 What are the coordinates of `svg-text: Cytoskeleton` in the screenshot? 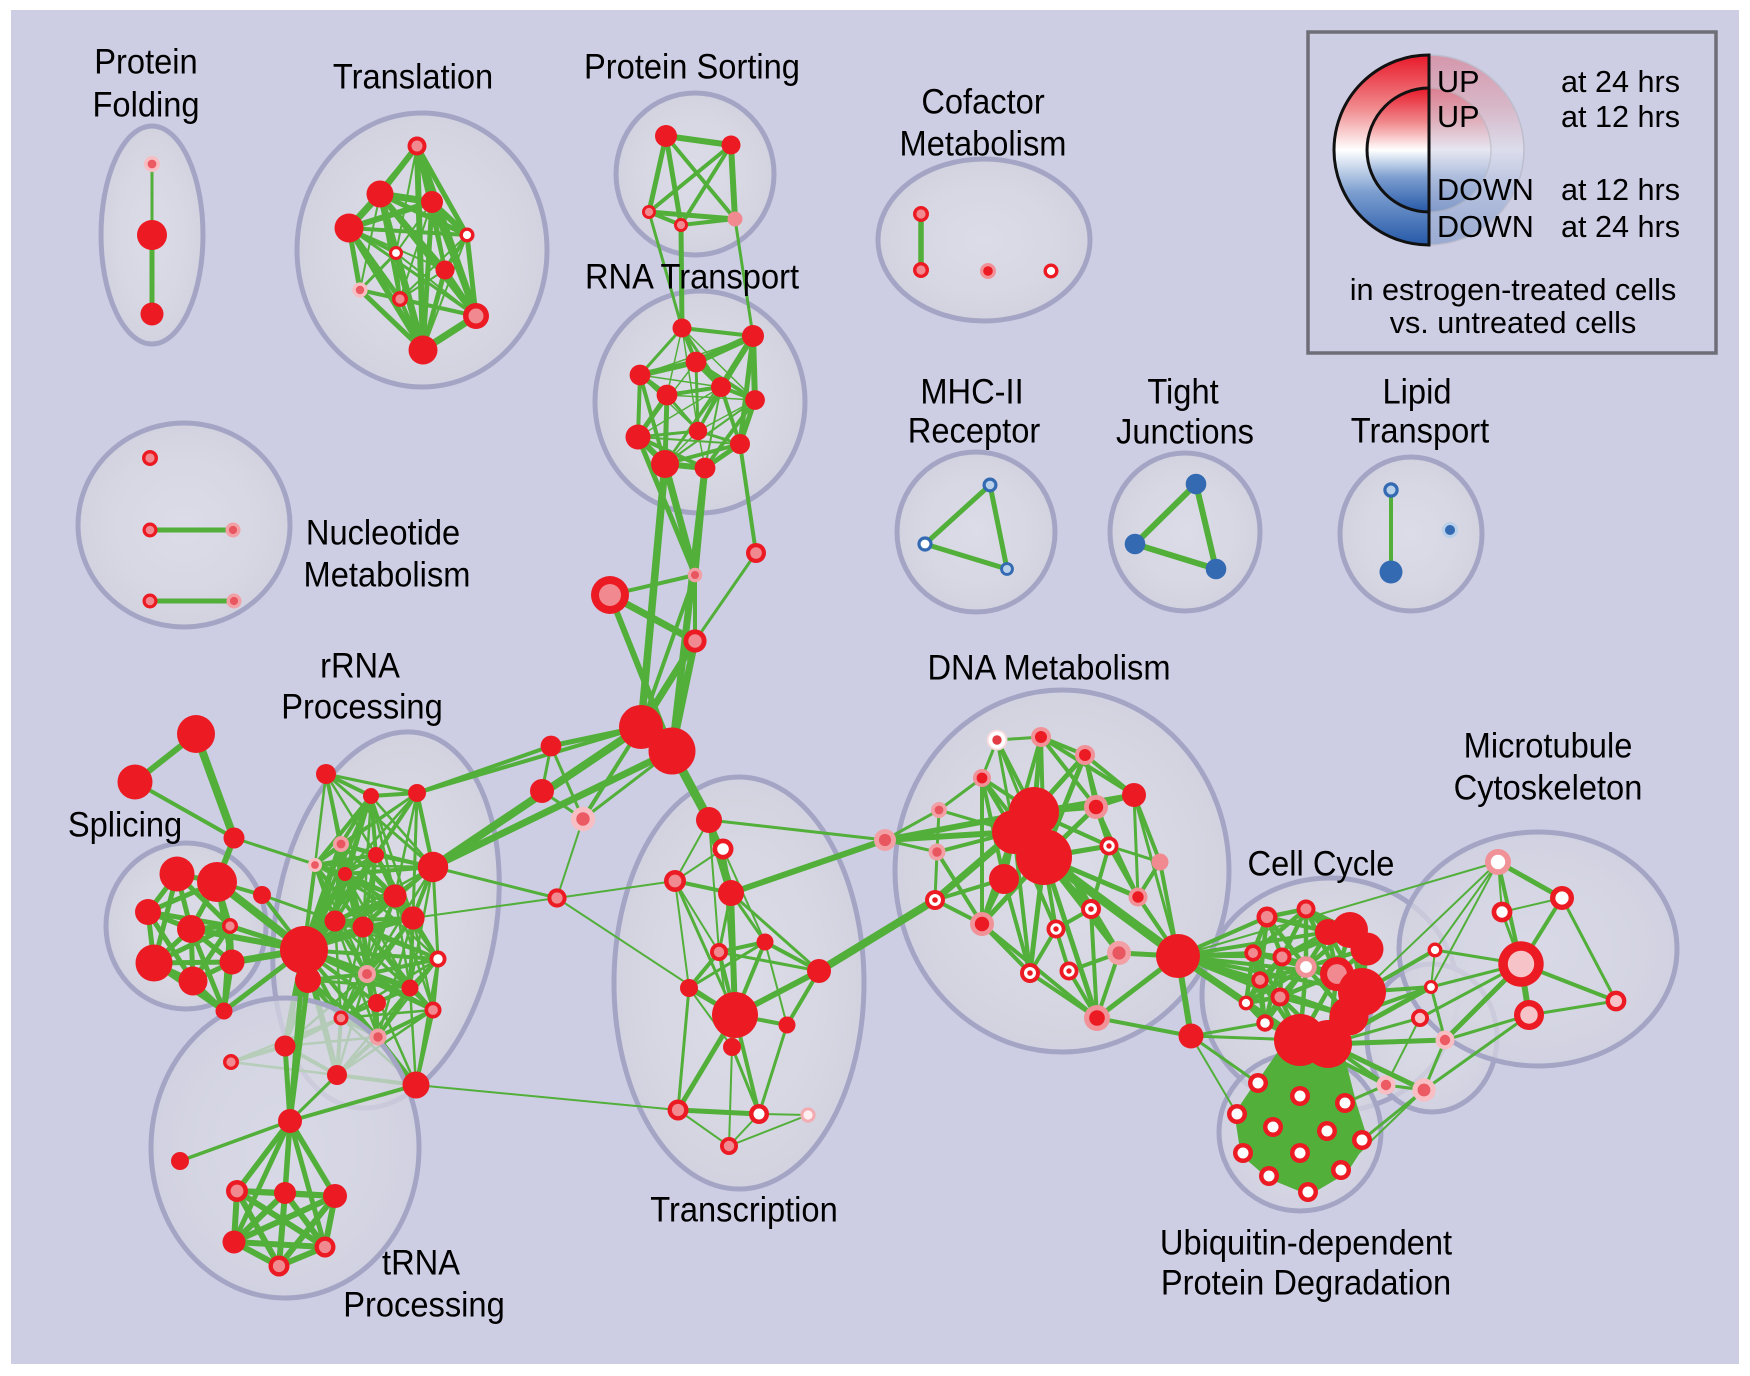 It's located at (1548, 788).